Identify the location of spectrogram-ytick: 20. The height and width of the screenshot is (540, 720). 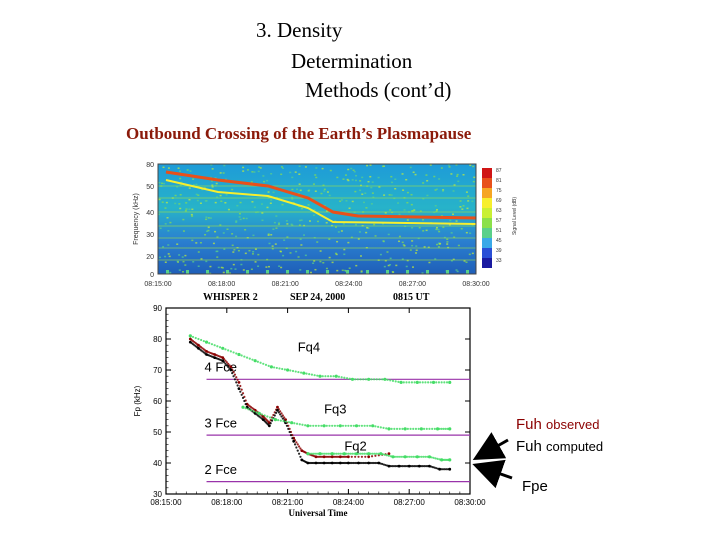
(150, 257).